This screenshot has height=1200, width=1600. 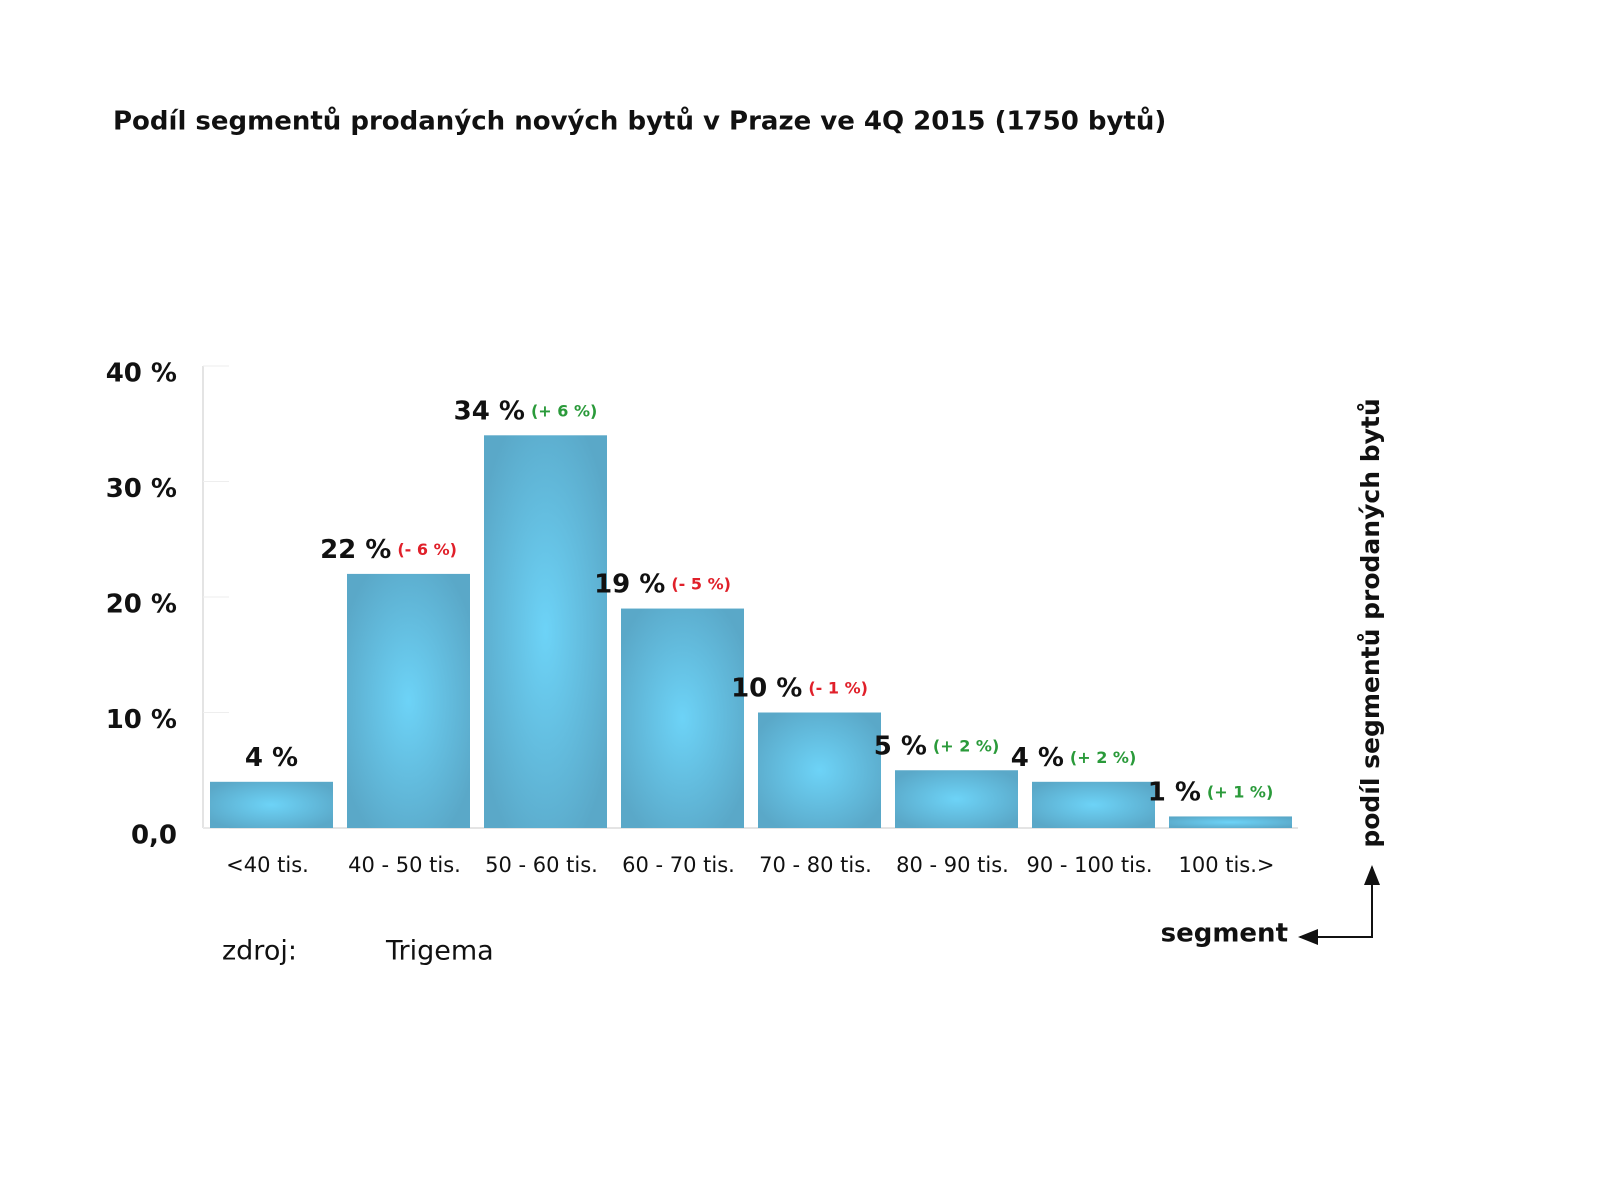 What do you see at coordinates (154, 836) in the screenshot?
I see `y-tick-label: 0,0` at bounding box center [154, 836].